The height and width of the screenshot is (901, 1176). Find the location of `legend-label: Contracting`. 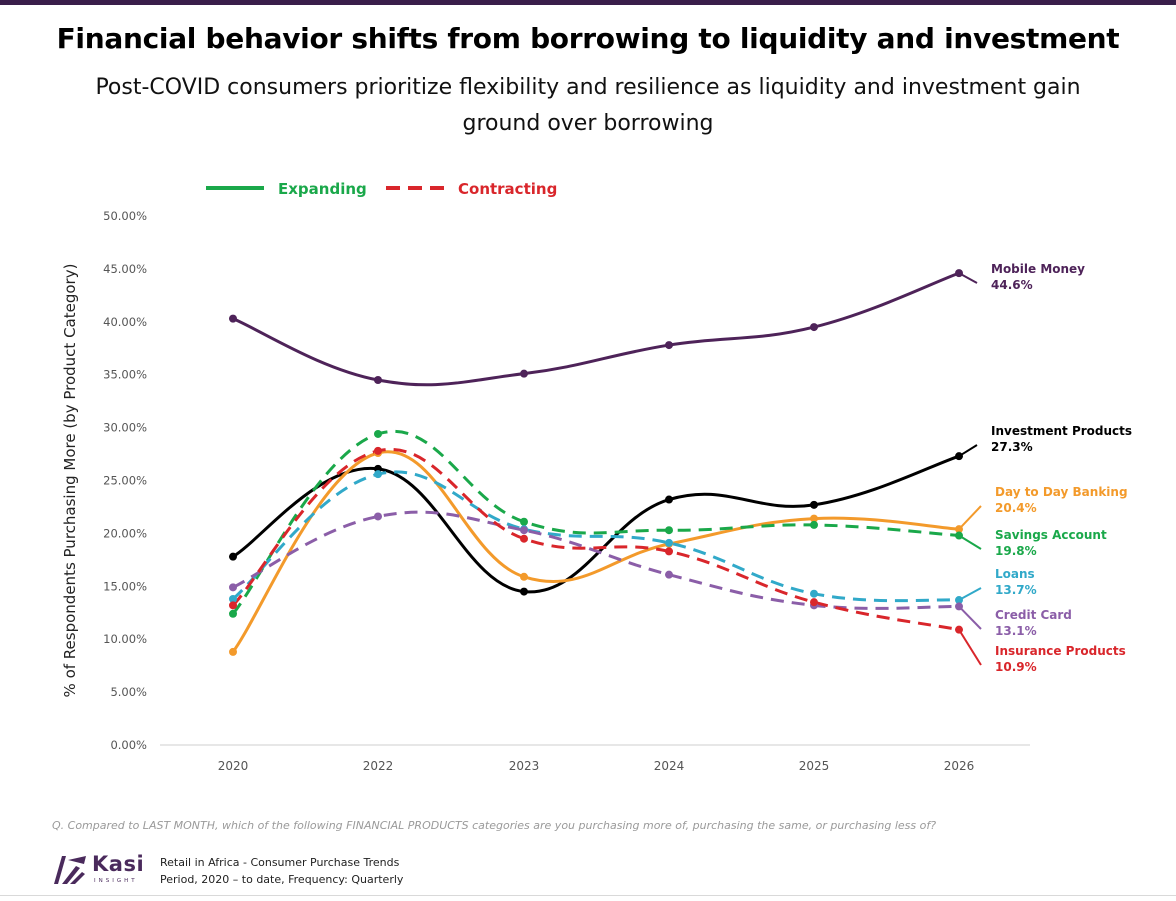

legend-label: Contracting is located at coordinates (507, 189).